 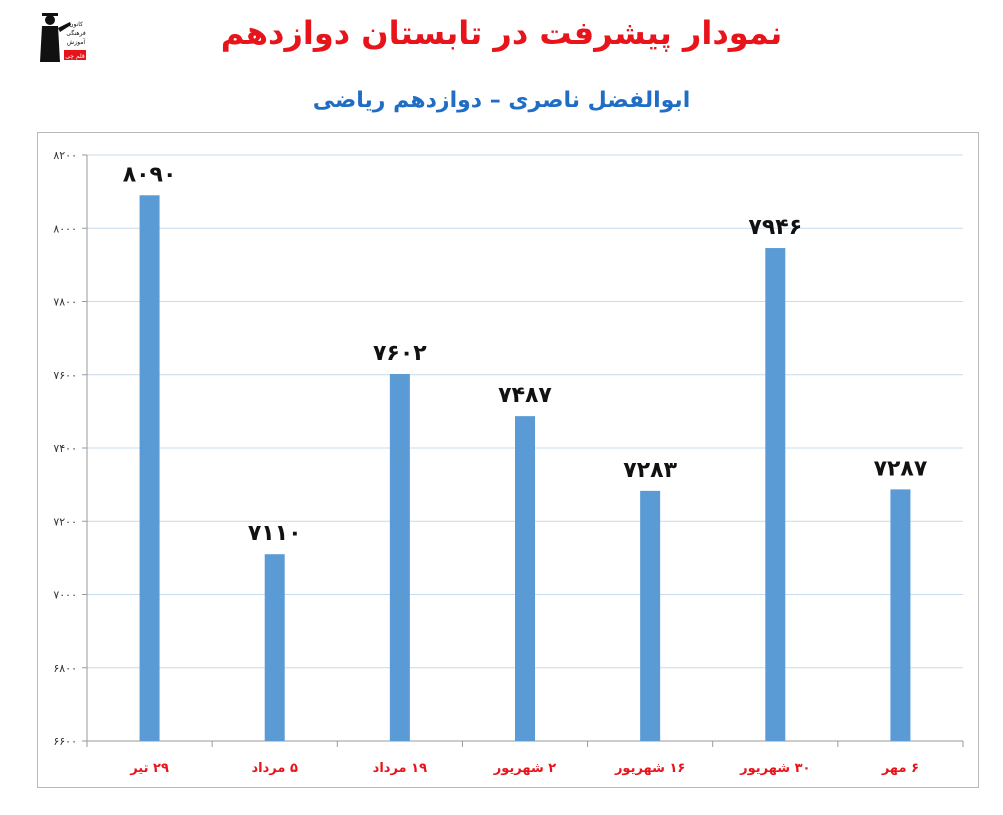 What do you see at coordinates (76, 24) in the screenshot?
I see `logo-line-1: کانون` at bounding box center [76, 24].